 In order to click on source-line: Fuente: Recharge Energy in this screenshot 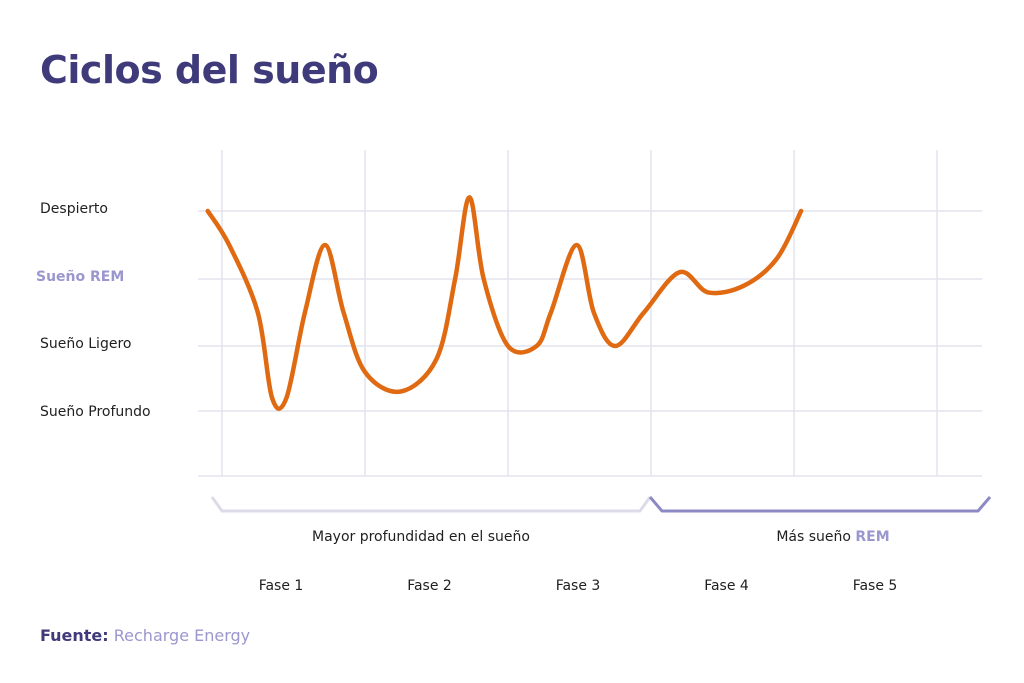, I will do `click(145, 635)`.